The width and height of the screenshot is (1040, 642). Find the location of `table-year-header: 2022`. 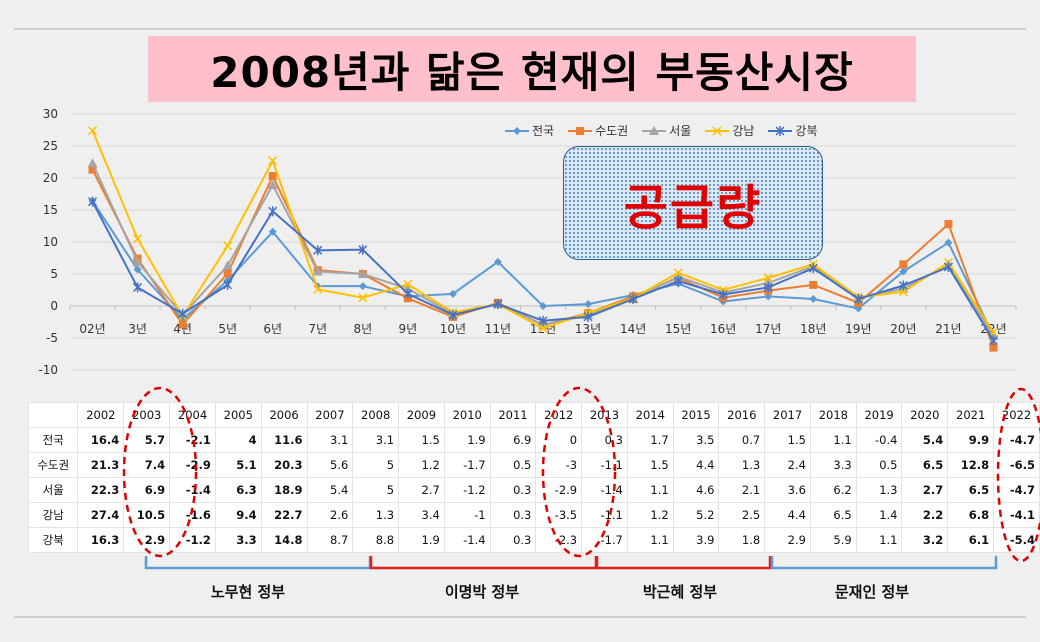

table-year-header: 2022 is located at coordinates (1016, 415).